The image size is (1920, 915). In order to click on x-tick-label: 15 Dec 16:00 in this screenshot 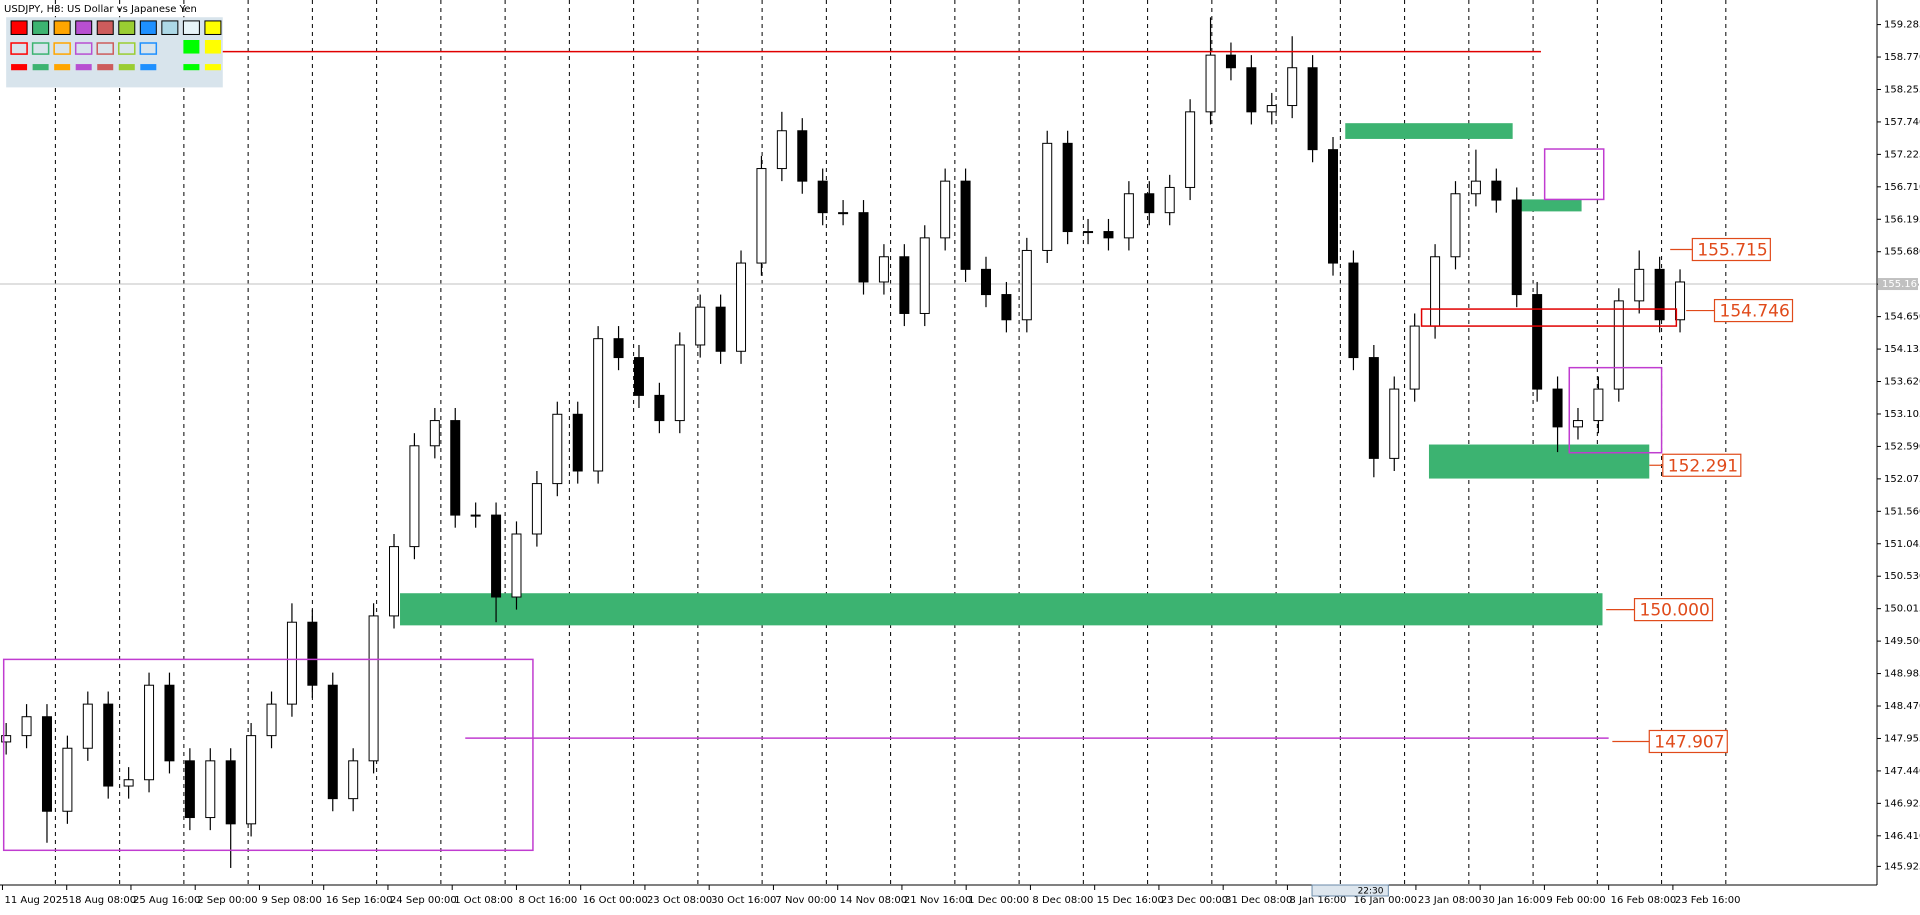, I will do `click(1130, 900)`.